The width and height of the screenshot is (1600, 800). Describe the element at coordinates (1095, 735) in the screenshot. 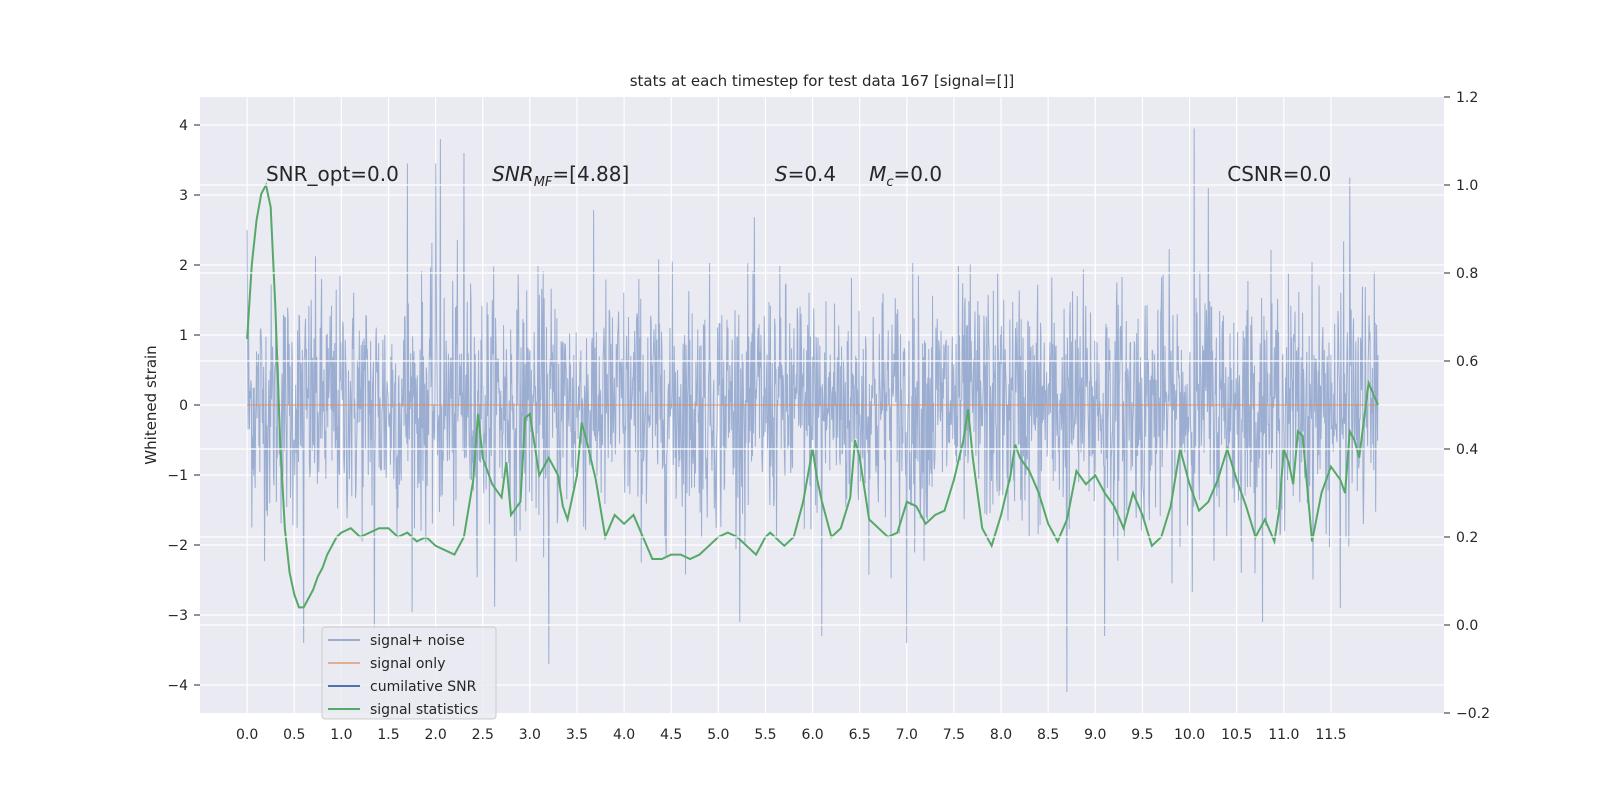

I see `x-tick-label: 9.0` at that location.